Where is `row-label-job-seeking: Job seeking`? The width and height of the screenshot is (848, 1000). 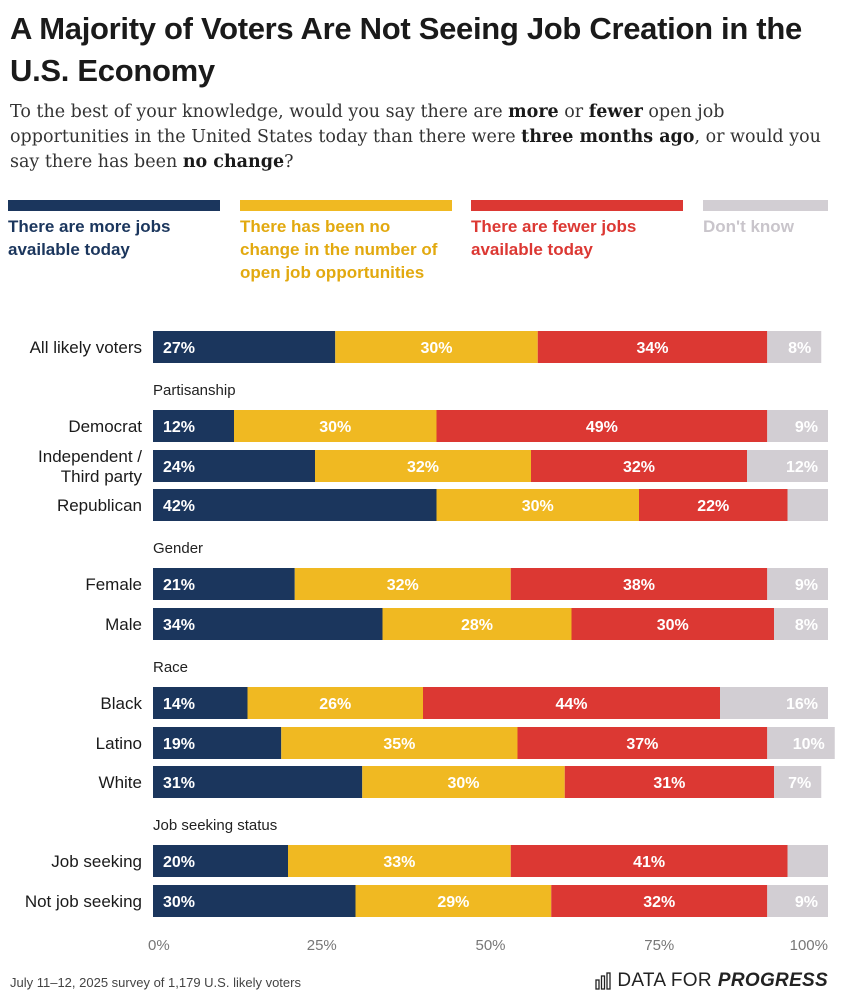
row-label-job-seeking: Job seeking is located at coordinates (96, 861).